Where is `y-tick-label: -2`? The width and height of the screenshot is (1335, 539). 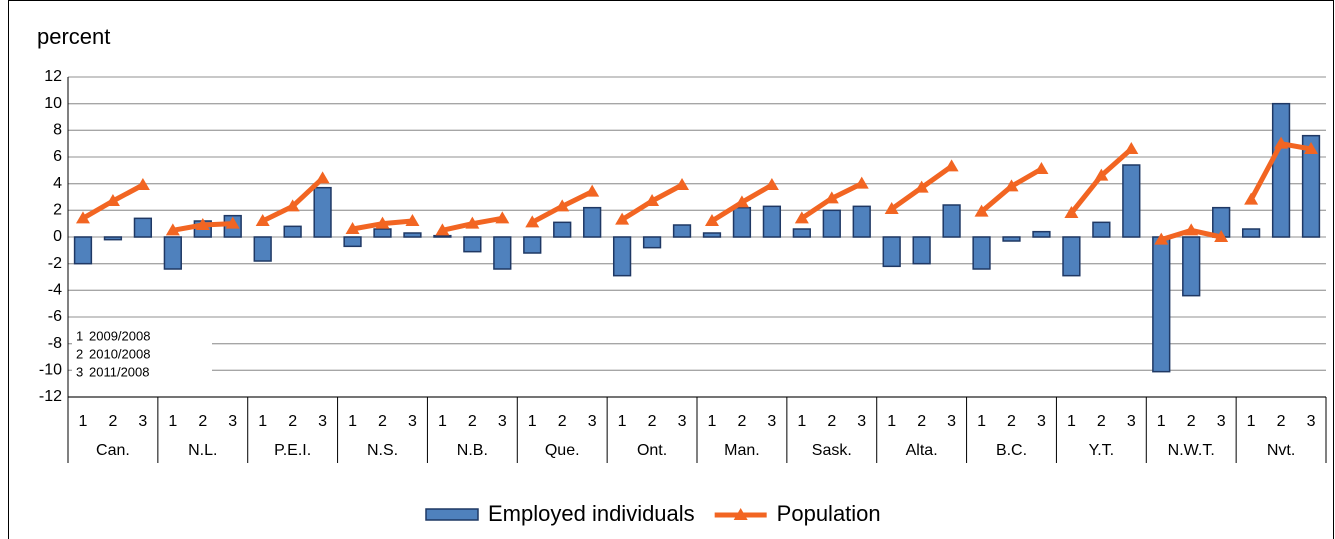 y-tick-label: -2 is located at coordinates (55, 263).